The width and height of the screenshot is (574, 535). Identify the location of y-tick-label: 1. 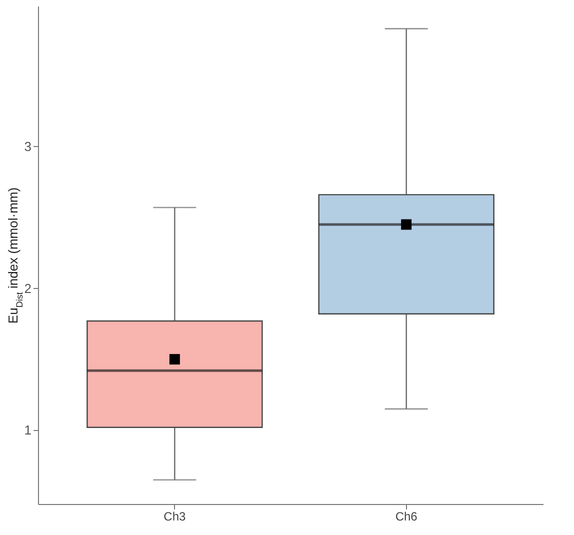
(28, 430).